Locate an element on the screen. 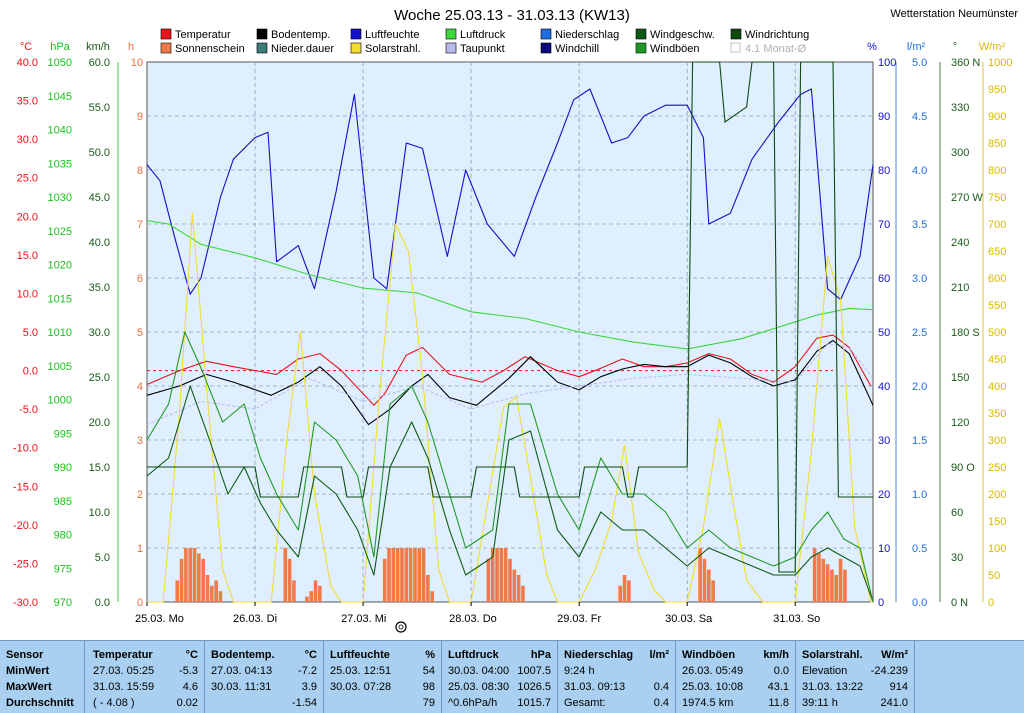 The image size is (1024, 713). tick-label: 1020 is located at coordinates (60, 266).